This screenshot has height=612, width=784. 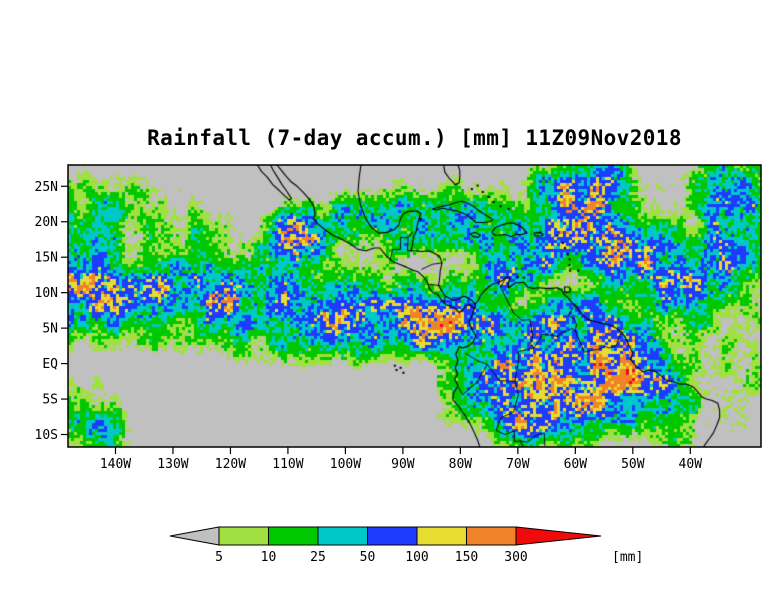 What do you see at coordinates (46, 293) in the screenshot?
I see `y-axis-tick-label: 10N` at bounding box center [46, 293].